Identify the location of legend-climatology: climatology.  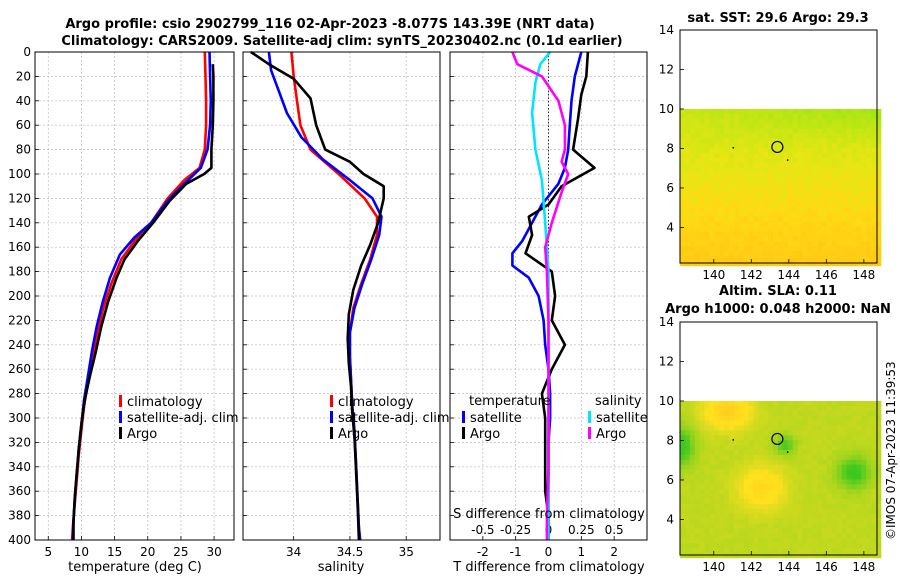
(376, 402).